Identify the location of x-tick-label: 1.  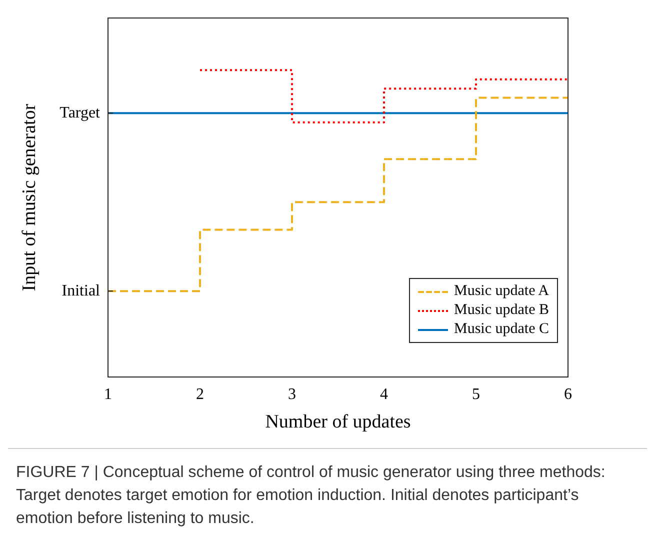
(108, 394).